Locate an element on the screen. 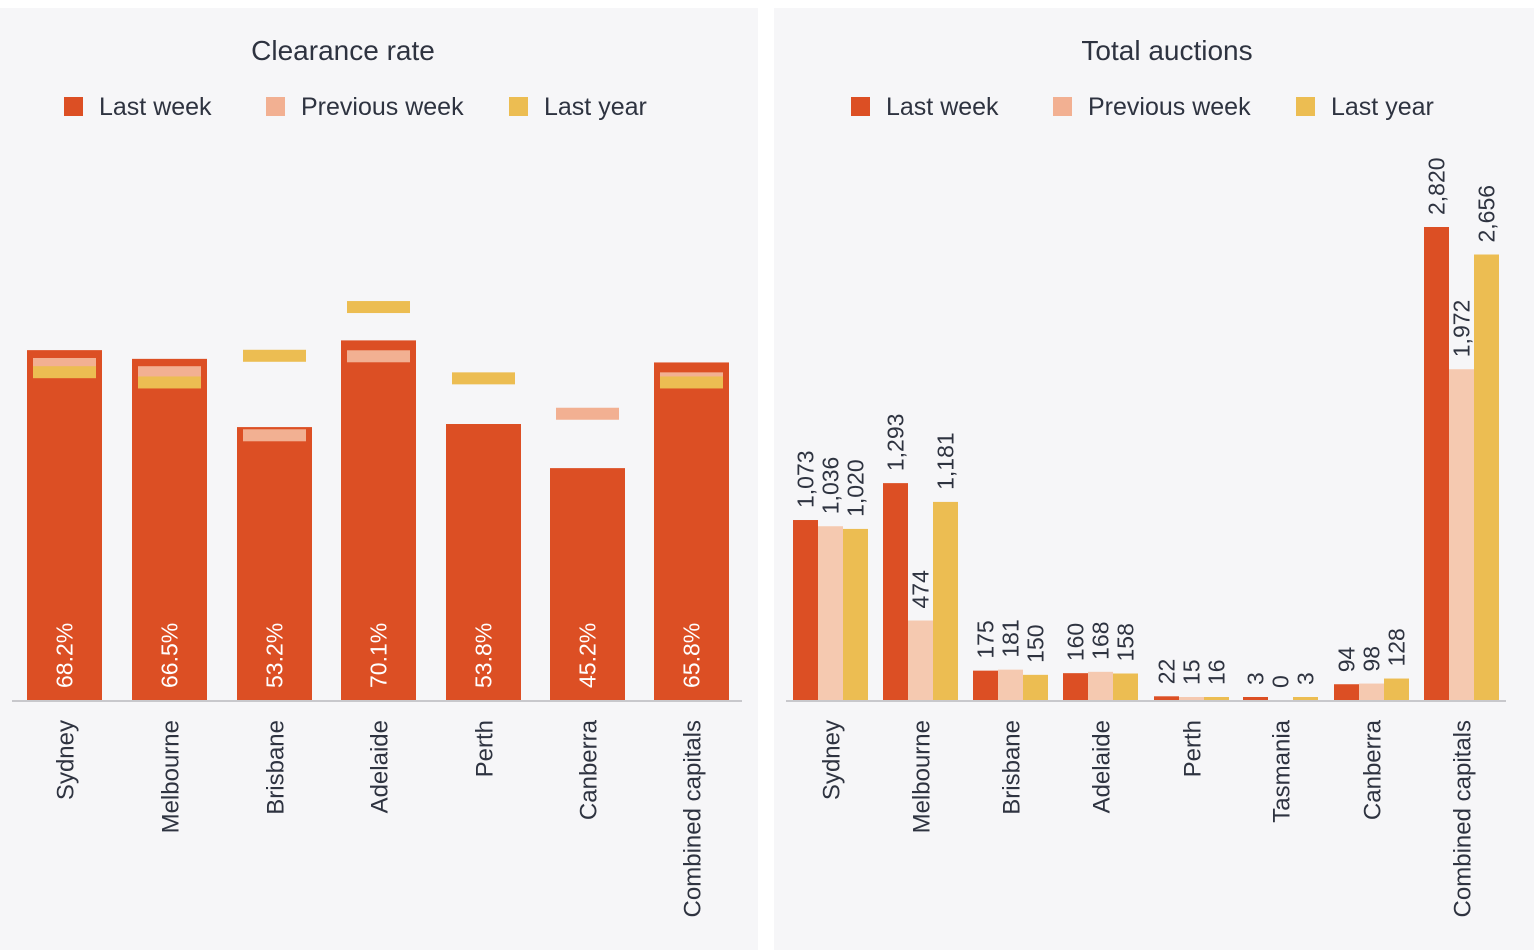 Image resolution: width=1540 pixels, height=950 pixels. value-label-last-year-perth: 16 is located at coordinates (1217, 672).